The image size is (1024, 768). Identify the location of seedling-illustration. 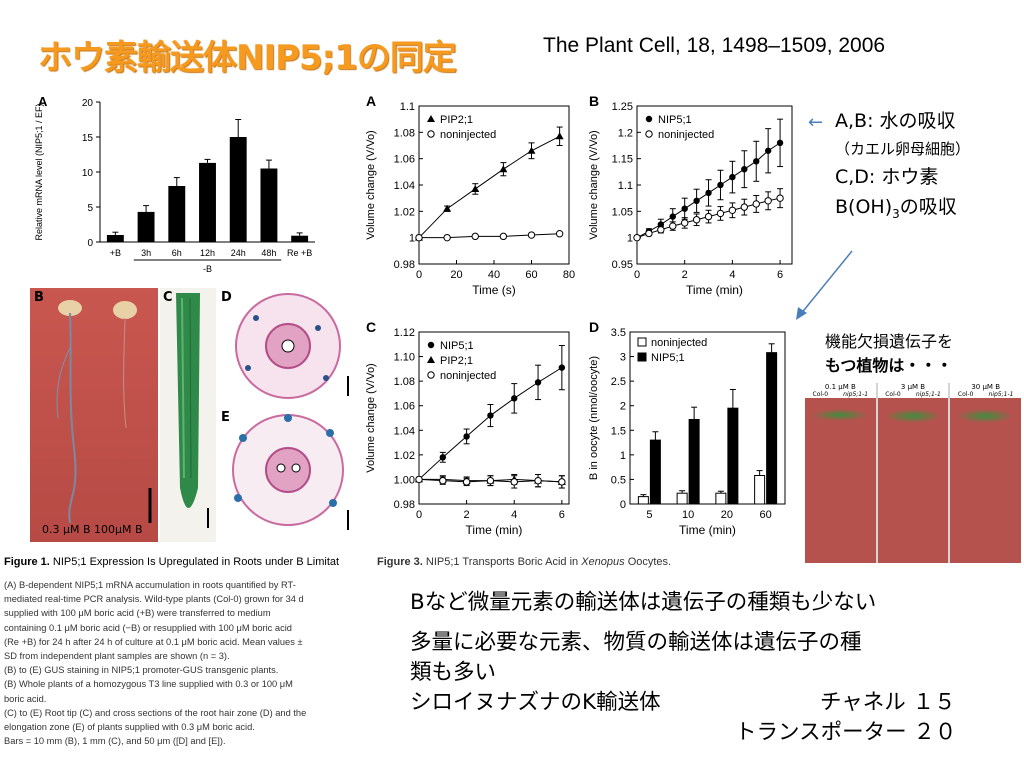
(104, 412).